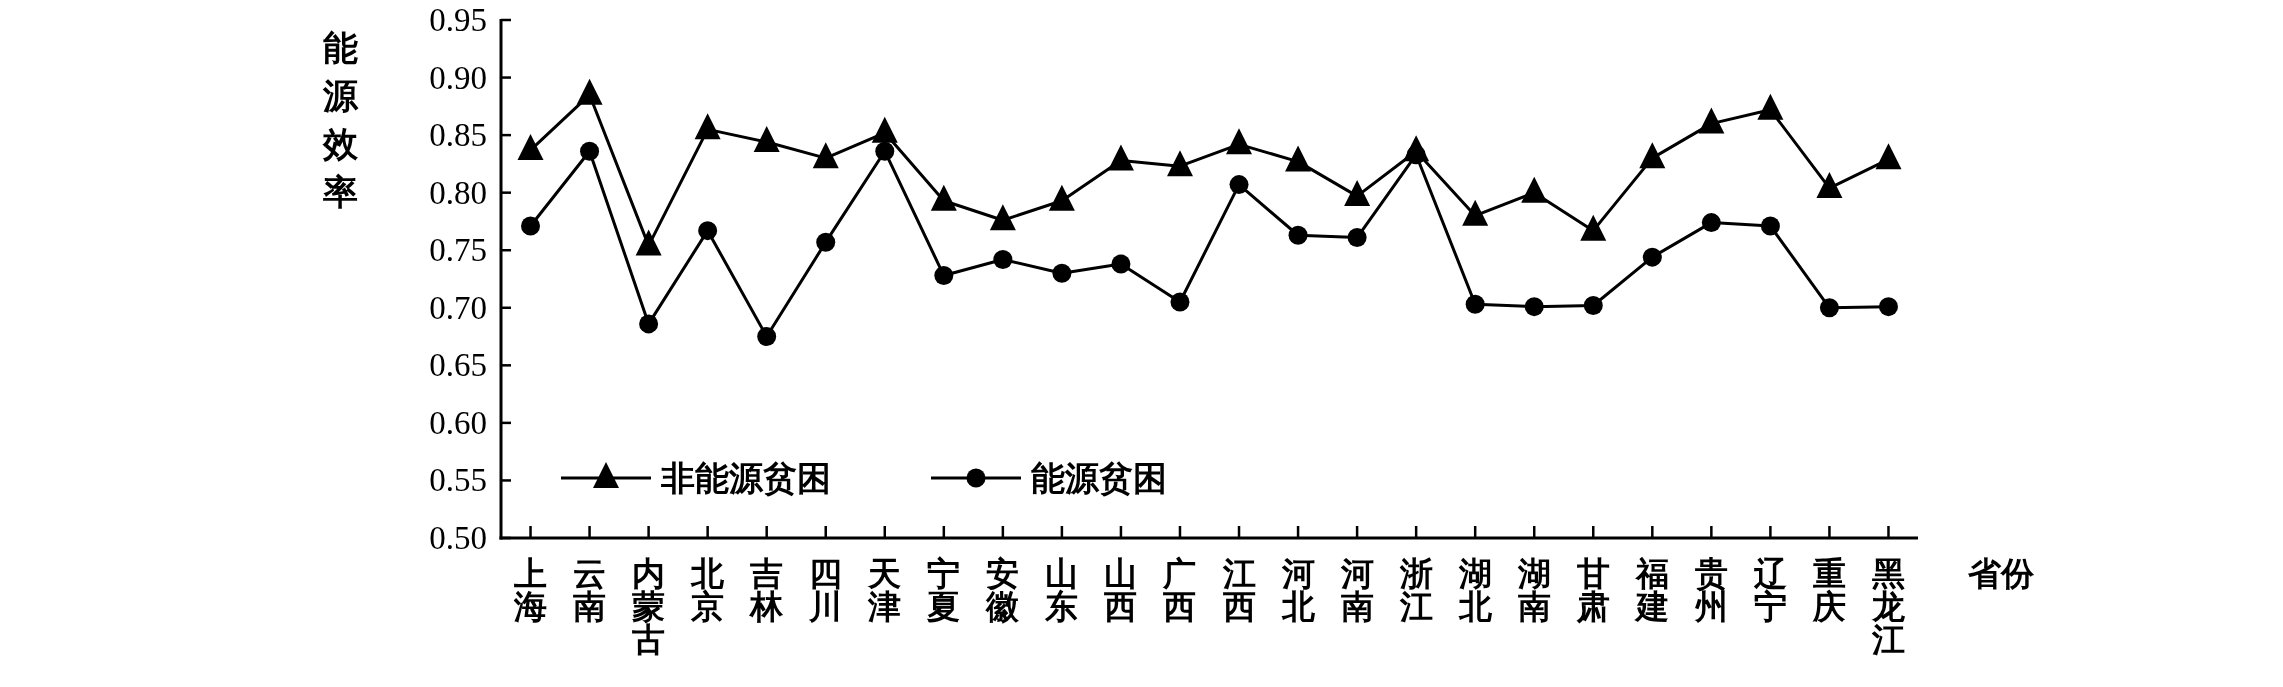  I want to click on x-tick-label: 吉林, so click(766, 590).